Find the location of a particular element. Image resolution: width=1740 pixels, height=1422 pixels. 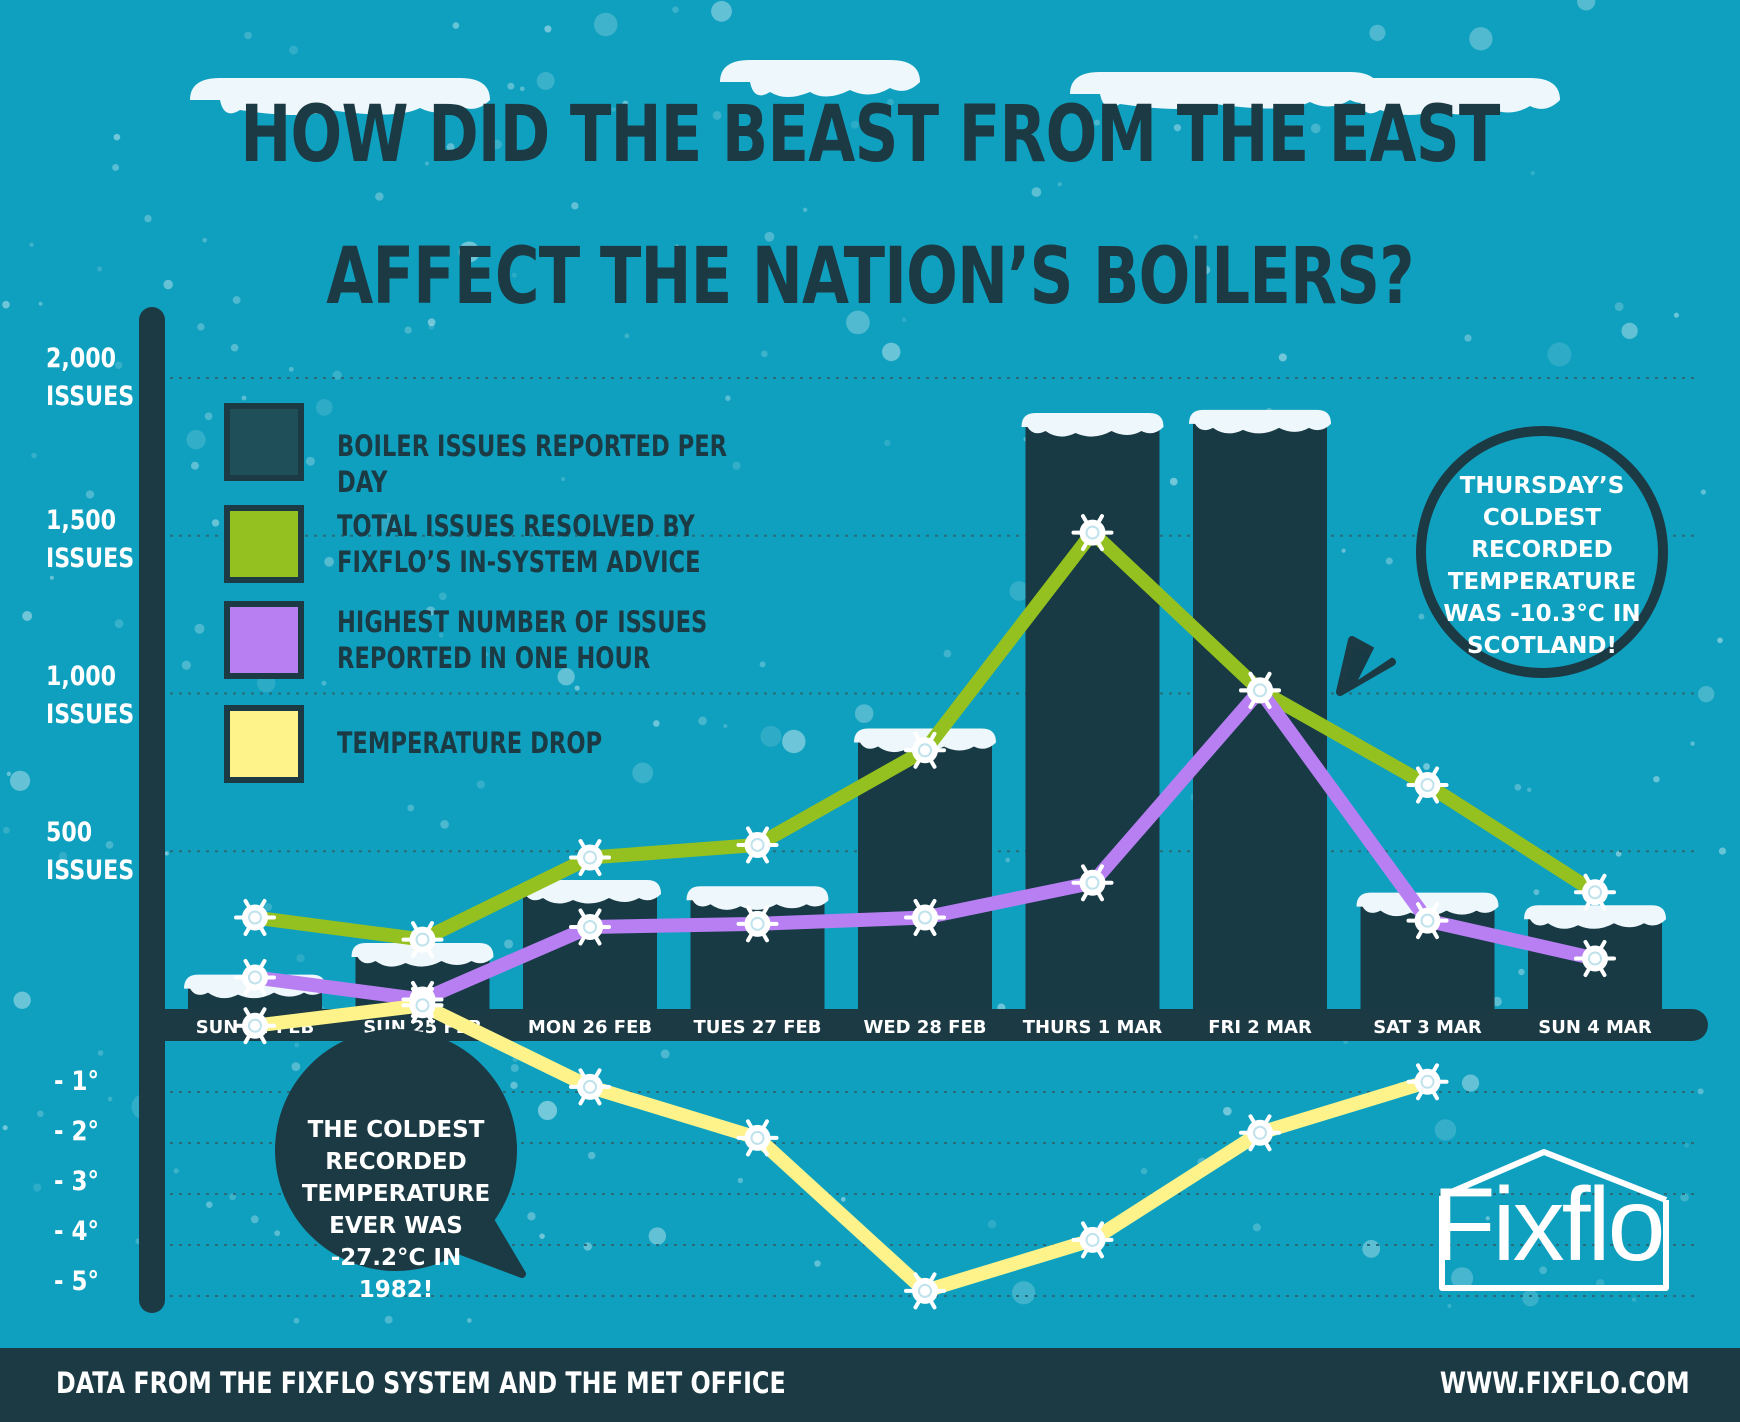

x-tick-label: THURS 1 MAR is located at coordinates (1093, 1027).